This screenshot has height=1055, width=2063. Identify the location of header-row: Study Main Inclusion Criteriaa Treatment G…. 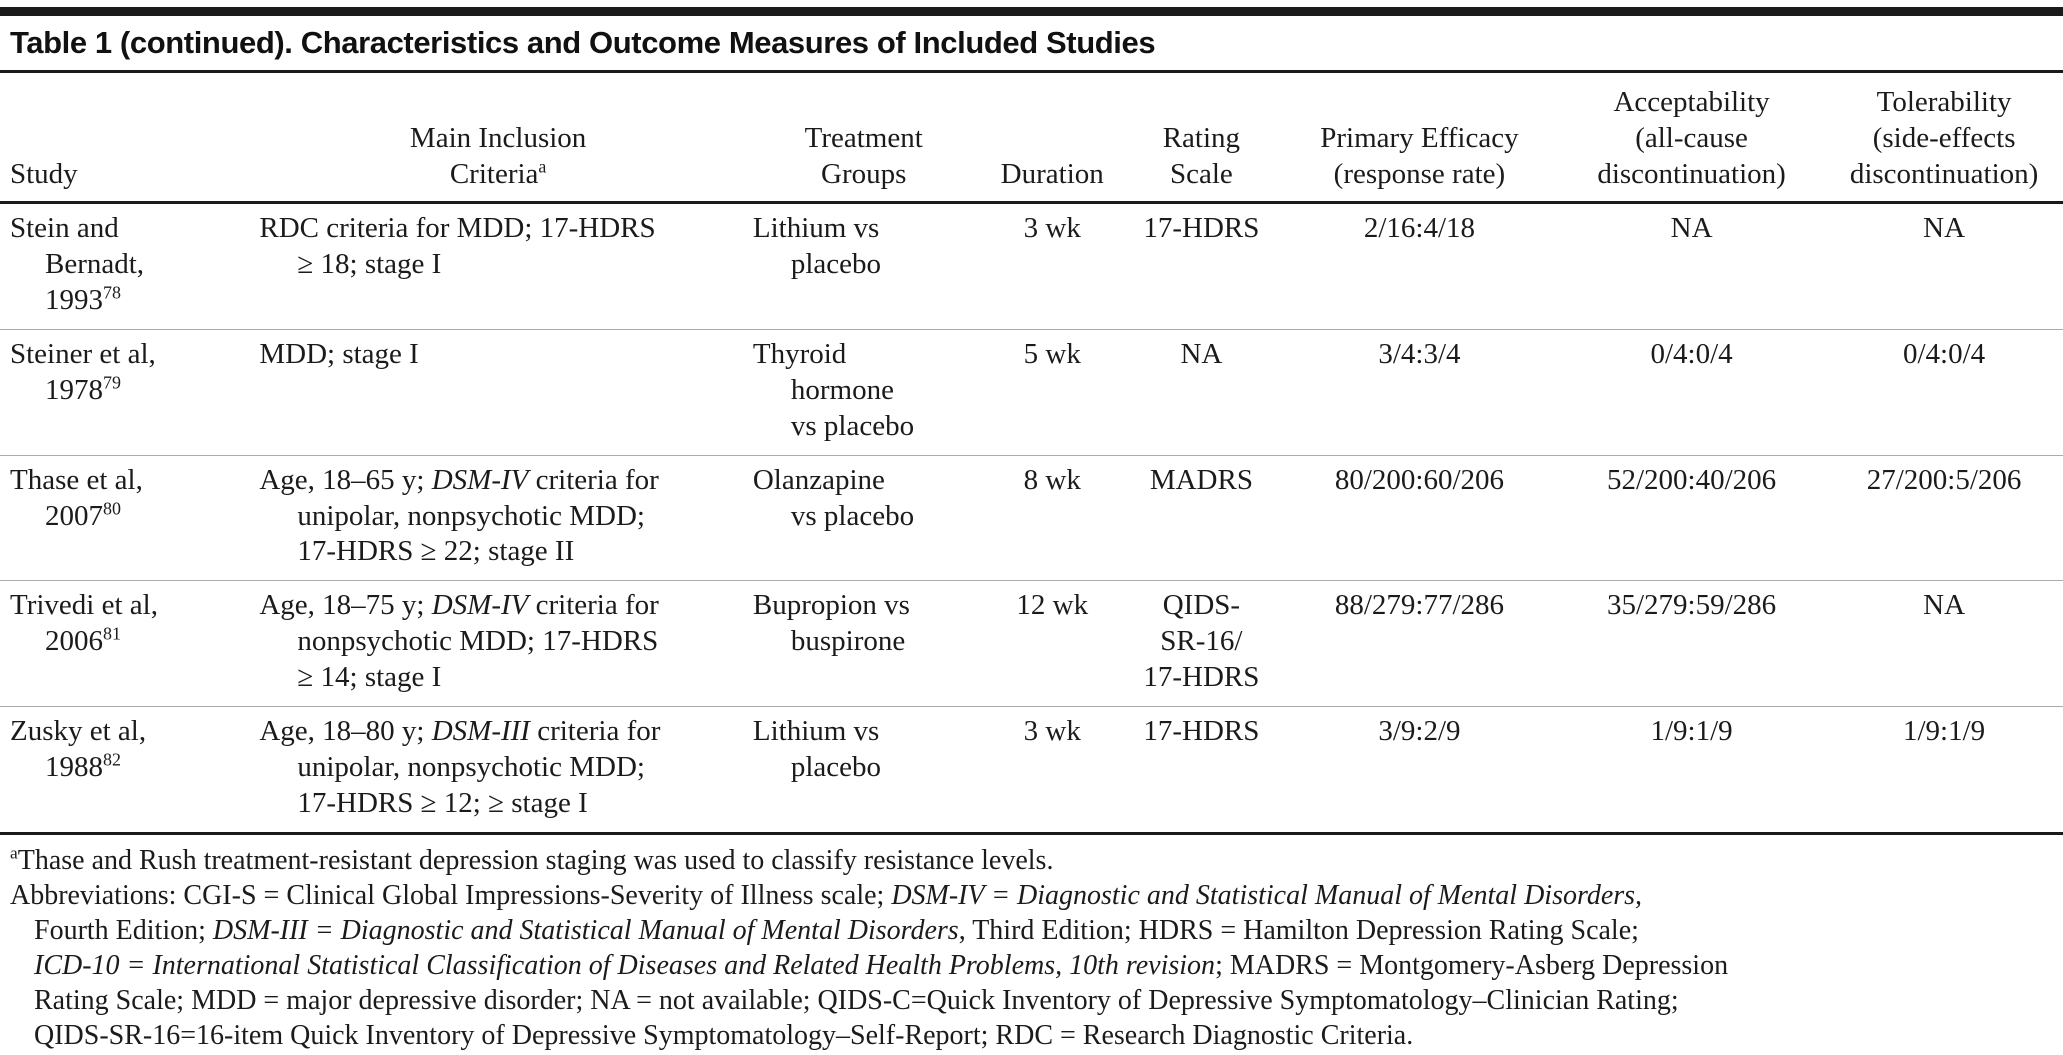
(1031, 138).